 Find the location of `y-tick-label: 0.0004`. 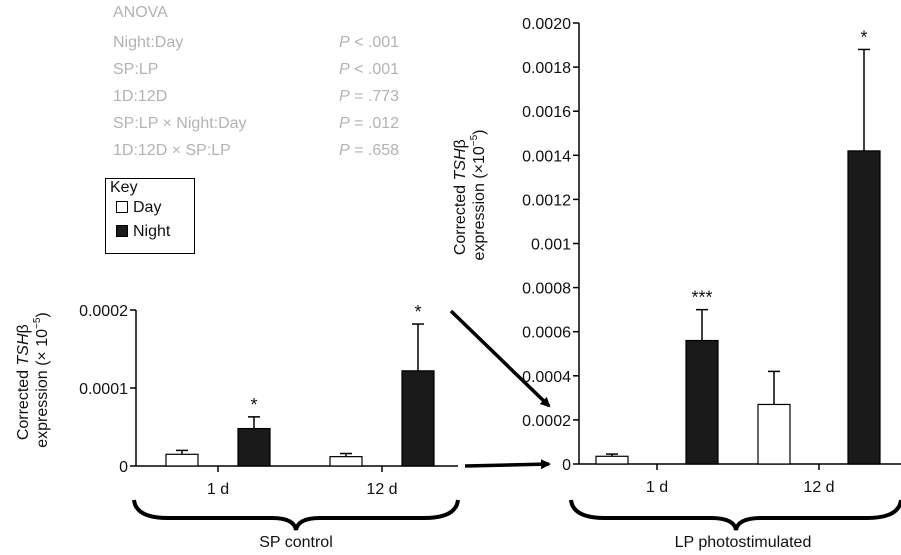

y-tick-label: 0.0004 is located at coordinates (546, 377).